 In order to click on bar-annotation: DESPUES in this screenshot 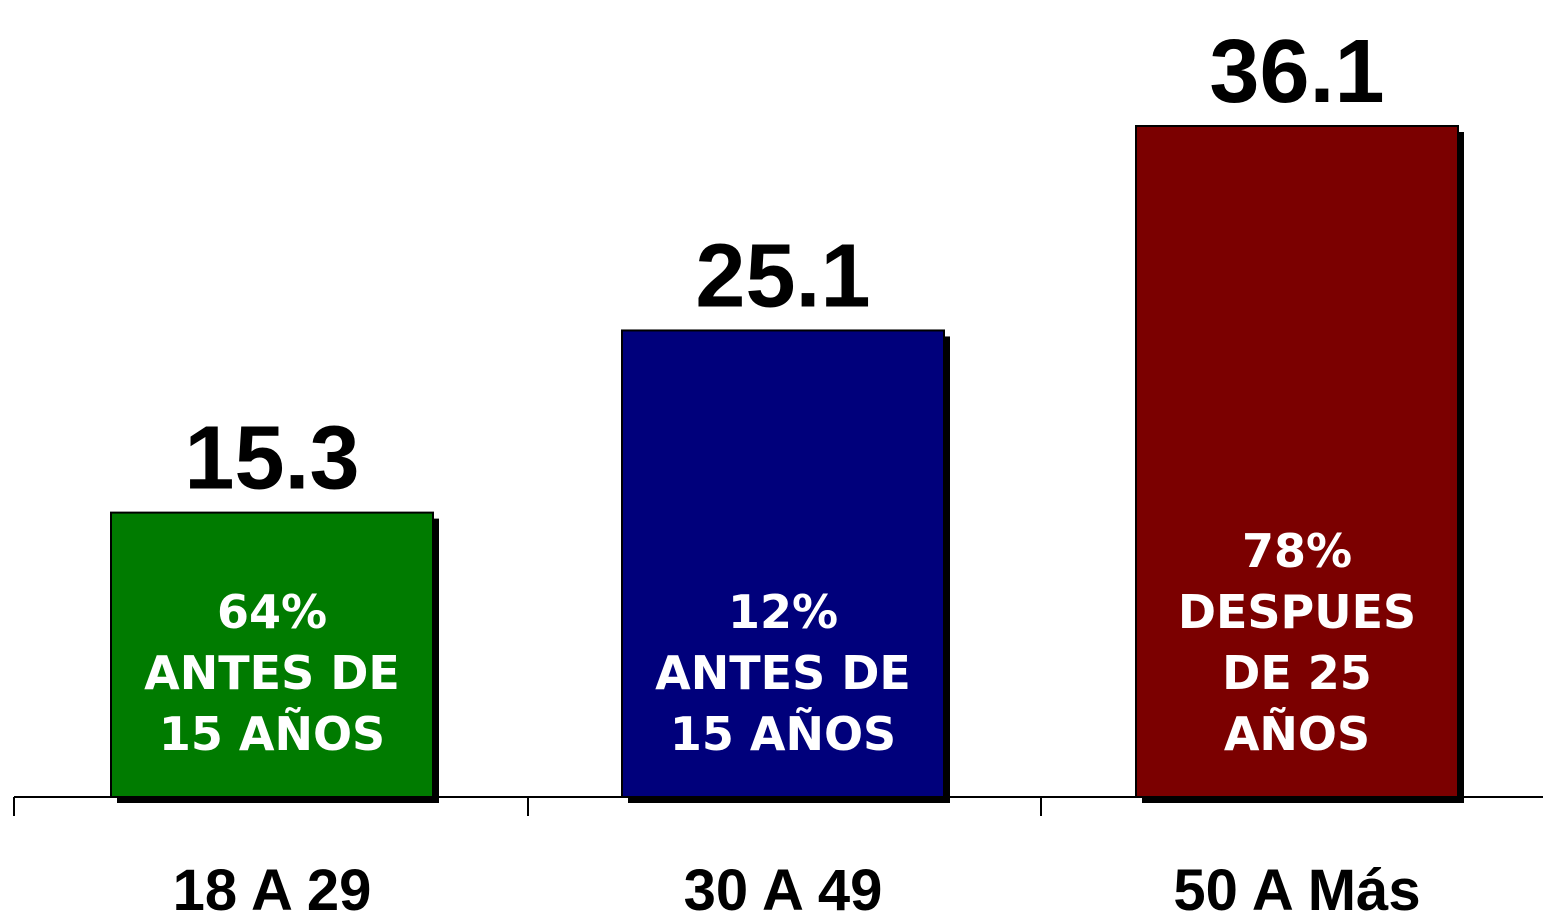, I will do `click(1297, 612)`.